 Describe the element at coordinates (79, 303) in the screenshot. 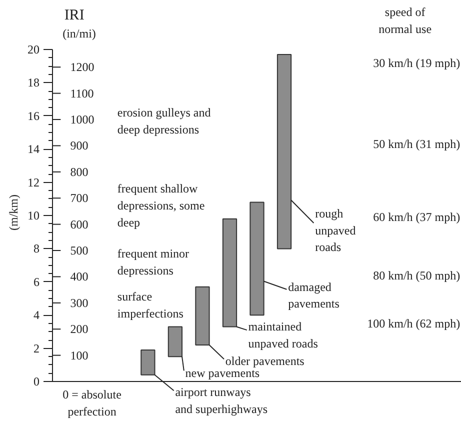

I see `y2-tick-label: 300` at that location.